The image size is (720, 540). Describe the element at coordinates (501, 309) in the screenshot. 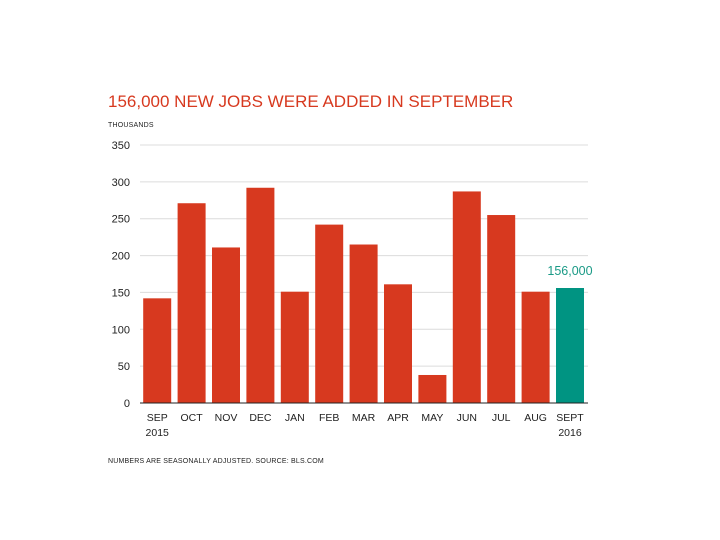

I see `bar-jul` at that location.